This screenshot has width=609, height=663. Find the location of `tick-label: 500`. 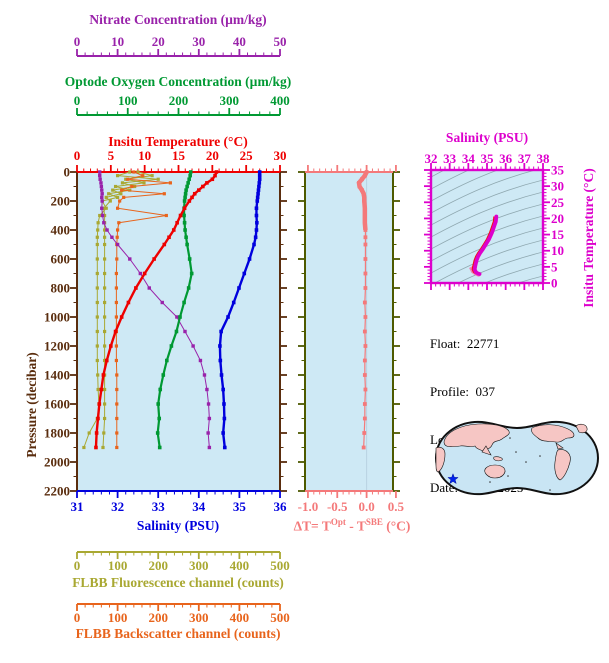

tick-label: 500 is located at coordinates (280, 565).